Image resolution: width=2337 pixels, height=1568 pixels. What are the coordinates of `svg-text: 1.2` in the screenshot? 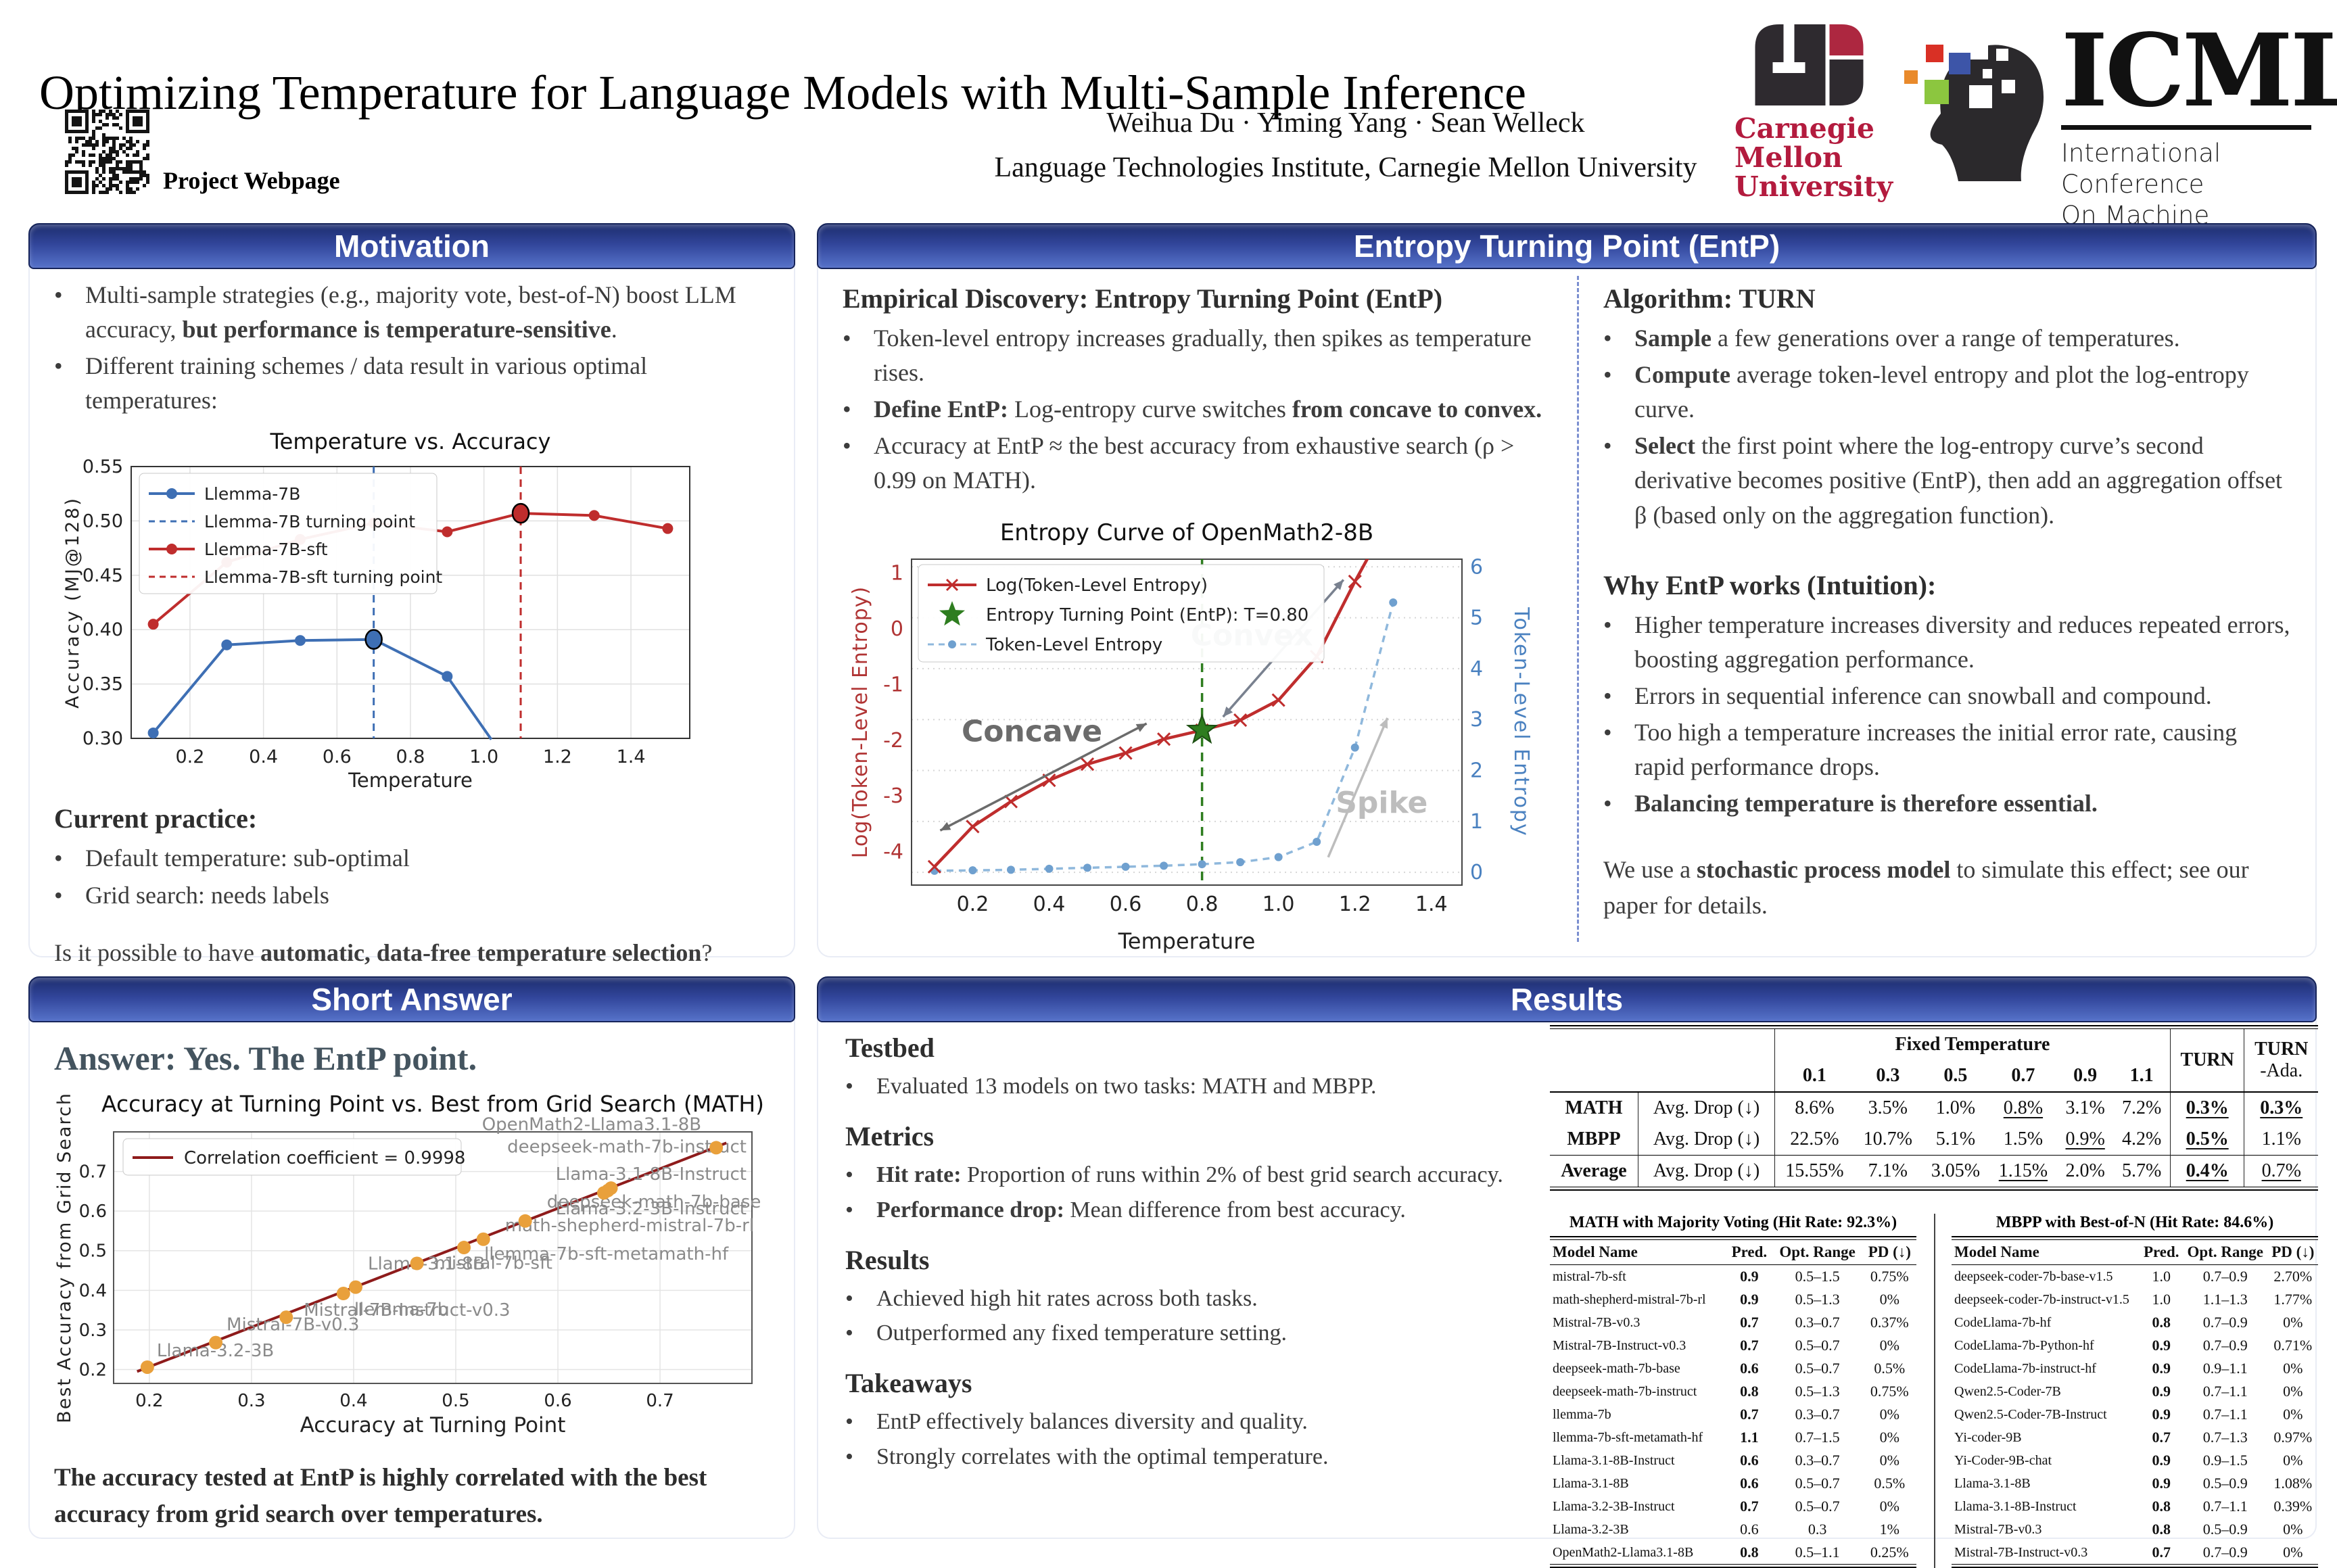 It's located at (557, 756).